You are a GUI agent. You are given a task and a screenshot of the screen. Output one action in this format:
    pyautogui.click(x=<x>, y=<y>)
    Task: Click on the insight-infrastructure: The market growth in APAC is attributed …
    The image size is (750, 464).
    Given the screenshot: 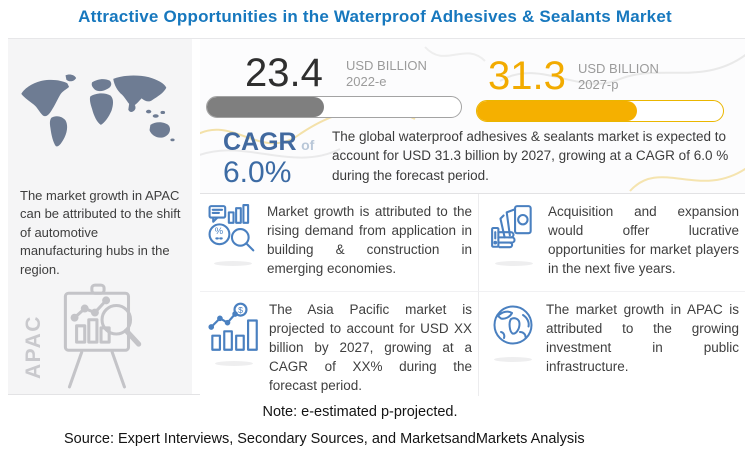 What is the action you would take?
    pyautogui.click(x=611, y=343)
    